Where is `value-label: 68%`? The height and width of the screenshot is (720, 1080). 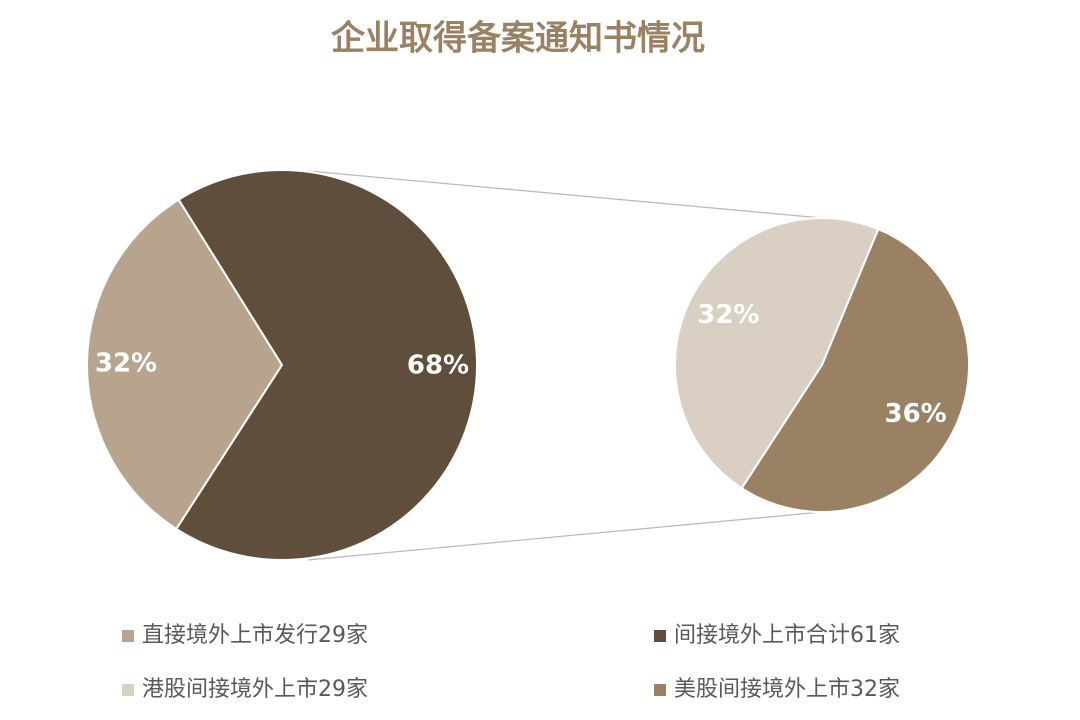
value-label: 68% is located at coordinates (438, 366).